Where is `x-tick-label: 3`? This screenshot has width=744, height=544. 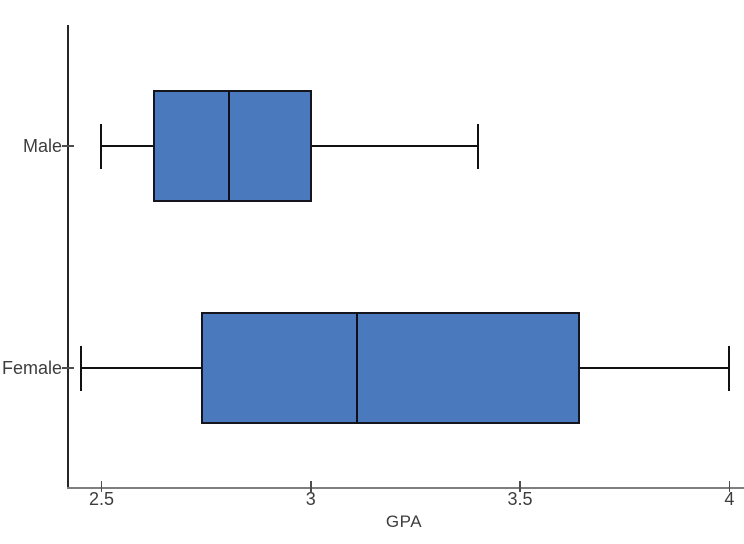
x-tick-label: 3 is located at coordinates (310, 499).